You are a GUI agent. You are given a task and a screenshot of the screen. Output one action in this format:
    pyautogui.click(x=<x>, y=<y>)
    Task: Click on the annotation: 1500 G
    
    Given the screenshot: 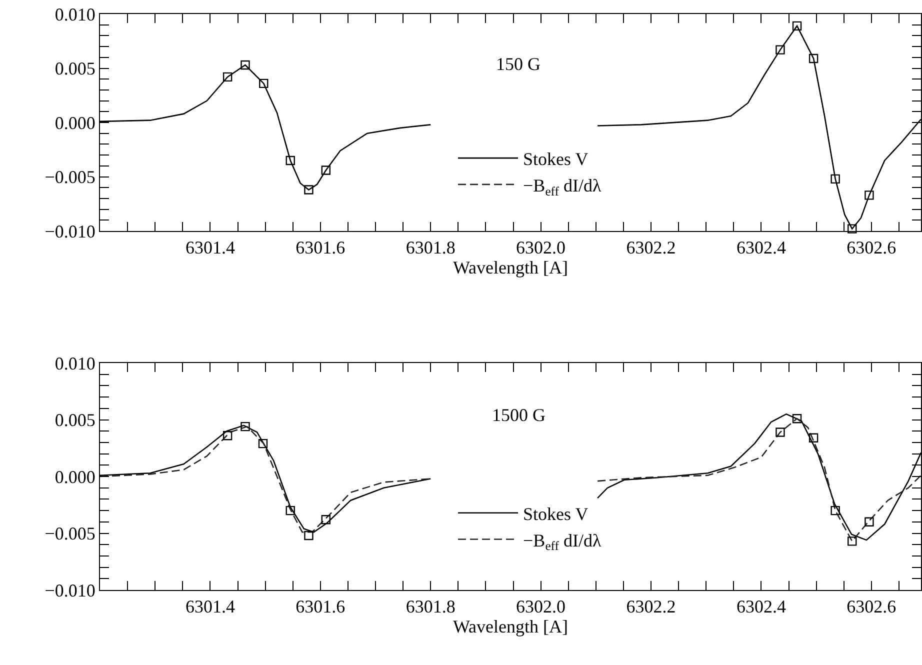 What is the action you would take?
    pyautogui.click(x=519, y=415)
    